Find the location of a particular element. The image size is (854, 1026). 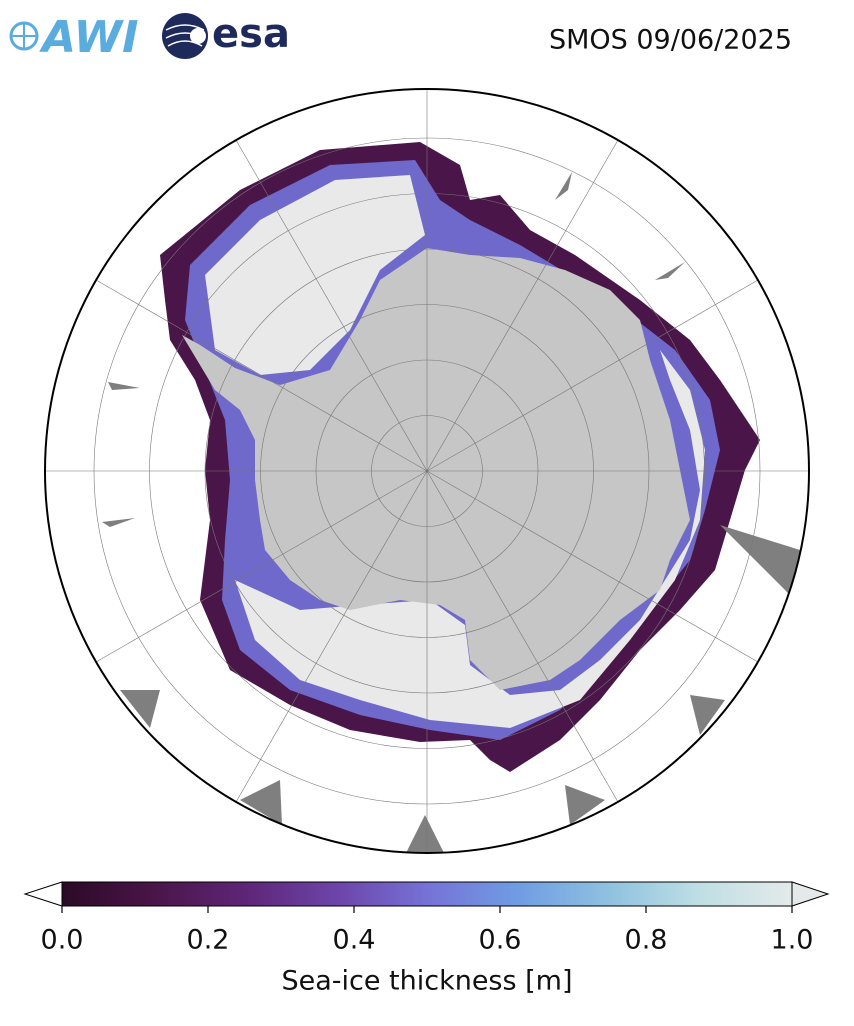

colorbar-tick-label: 0.4 is located at coordinates (354, 940).